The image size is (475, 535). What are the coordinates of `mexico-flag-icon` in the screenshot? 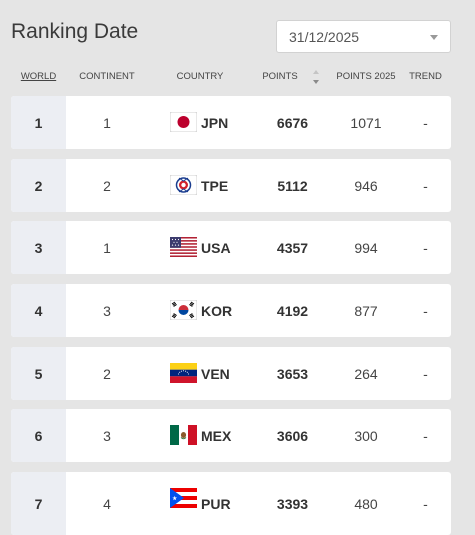 It's located at (183, 435).